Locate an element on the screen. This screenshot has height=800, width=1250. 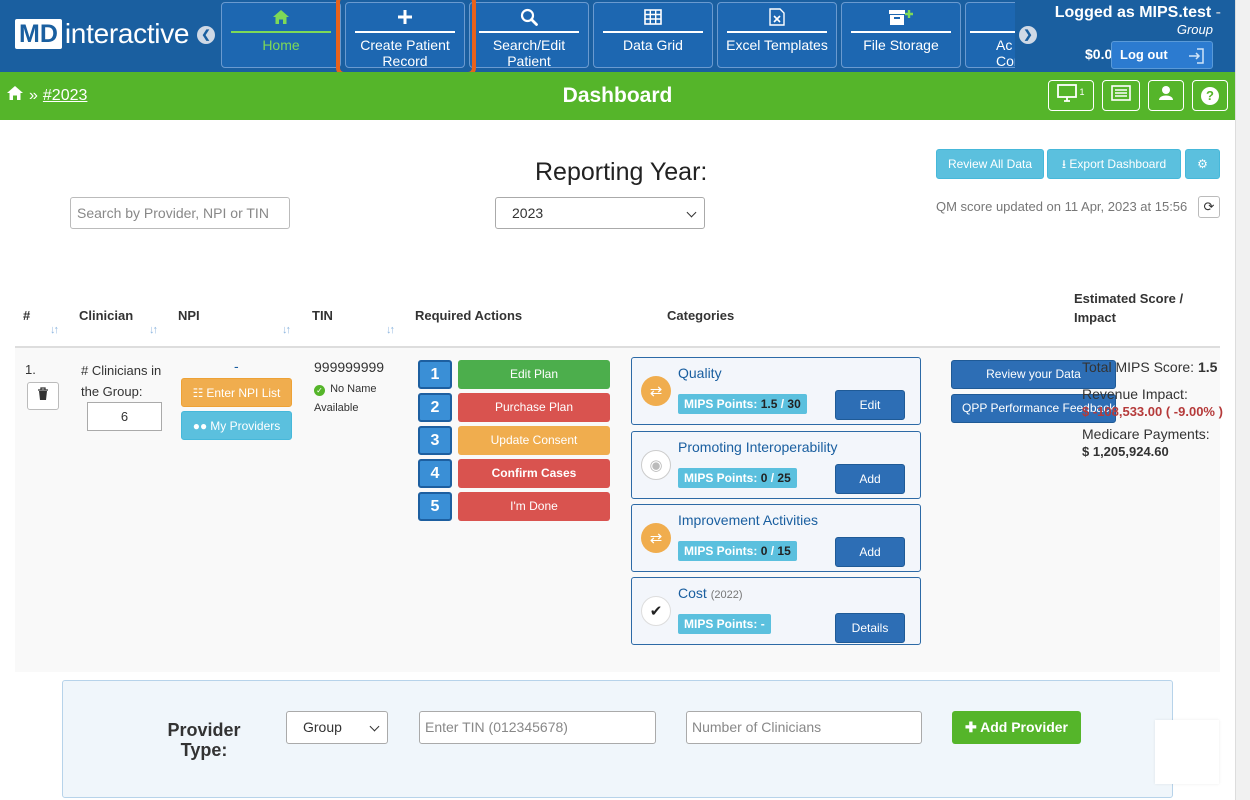
category-quality: ⇄ Quality MIPS Points: 1.5 / 30 Edit is located at coordinates (776, 391).